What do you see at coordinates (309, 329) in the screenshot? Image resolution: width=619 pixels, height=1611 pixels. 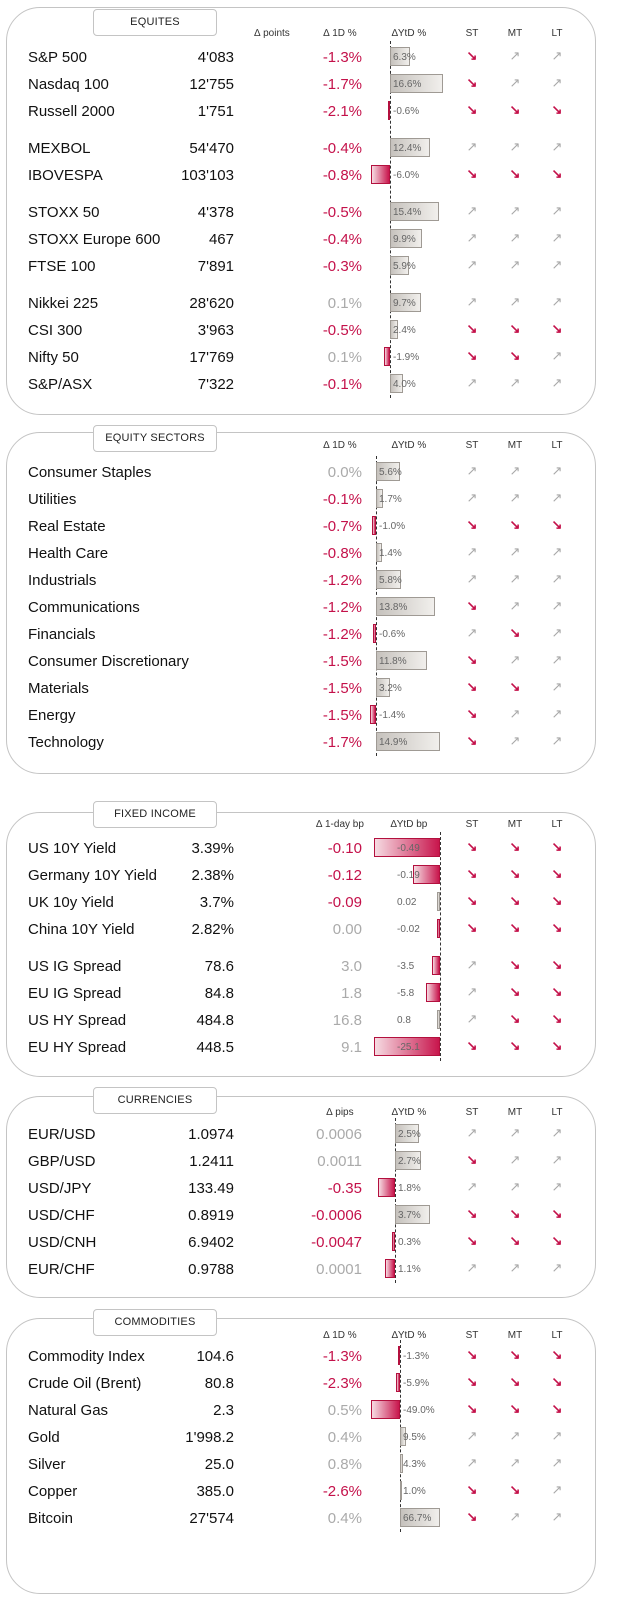 I see `equities-row: CSI 300 3'963 -0.5% 2.4% ↘ ↘ ↘` at bounding box center [309, 329].